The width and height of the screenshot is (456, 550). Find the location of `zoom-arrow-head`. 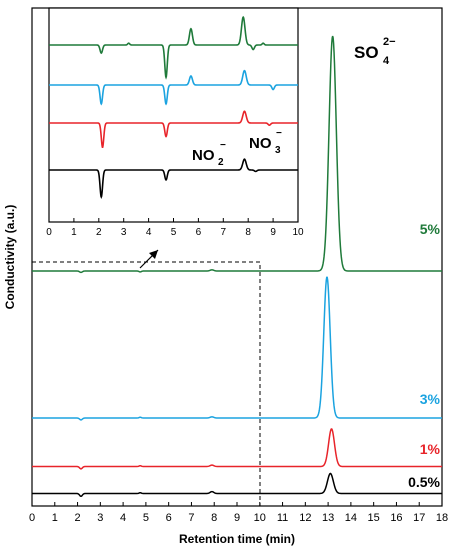

zoom-arrow-head is located at coordinates (153, 254).